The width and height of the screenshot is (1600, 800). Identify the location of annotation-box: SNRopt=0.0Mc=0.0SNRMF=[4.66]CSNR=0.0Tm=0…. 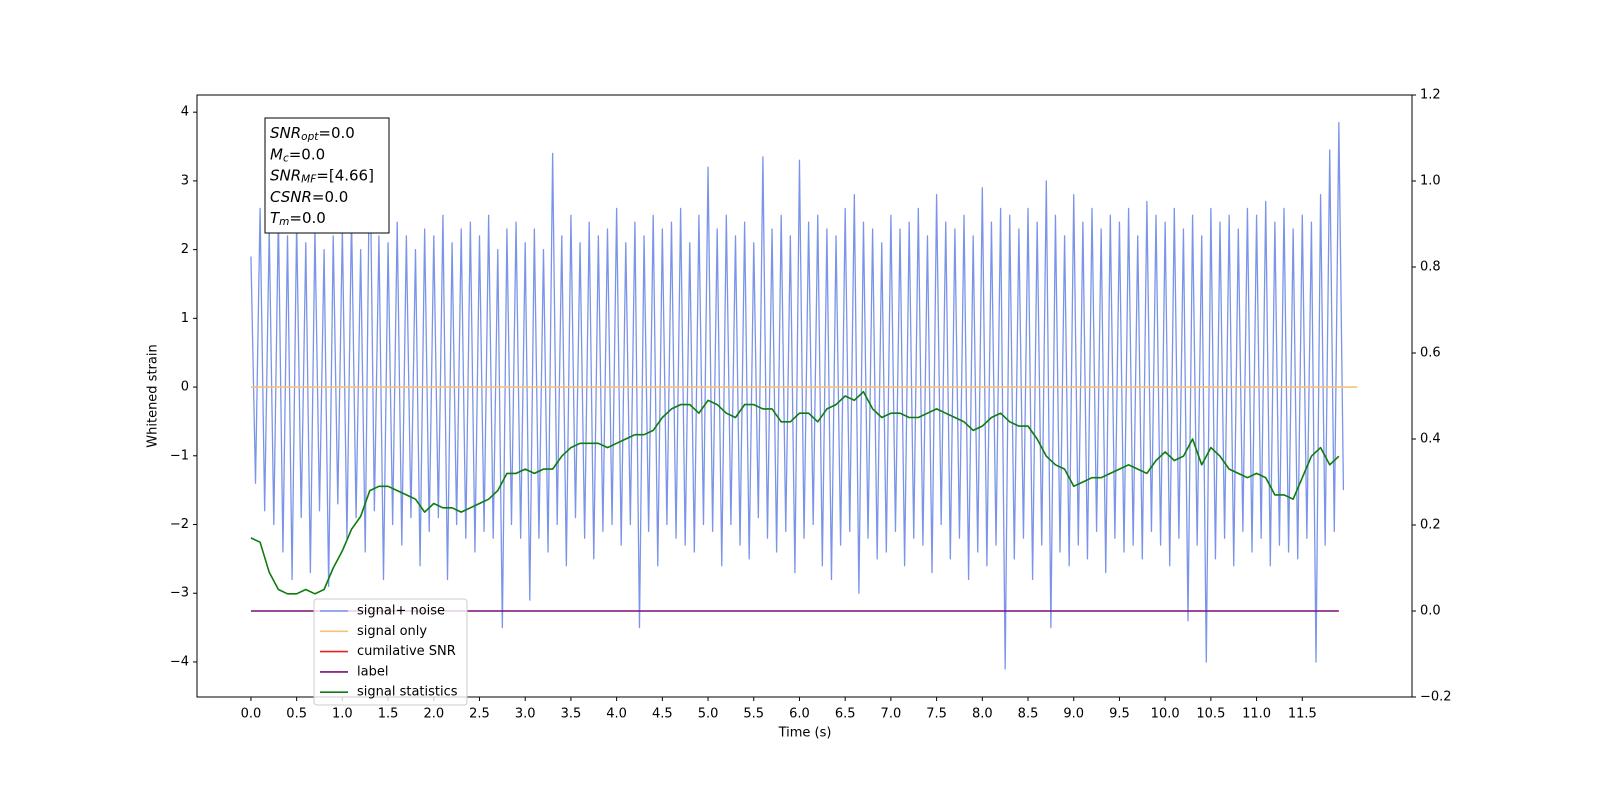
(327, 175).